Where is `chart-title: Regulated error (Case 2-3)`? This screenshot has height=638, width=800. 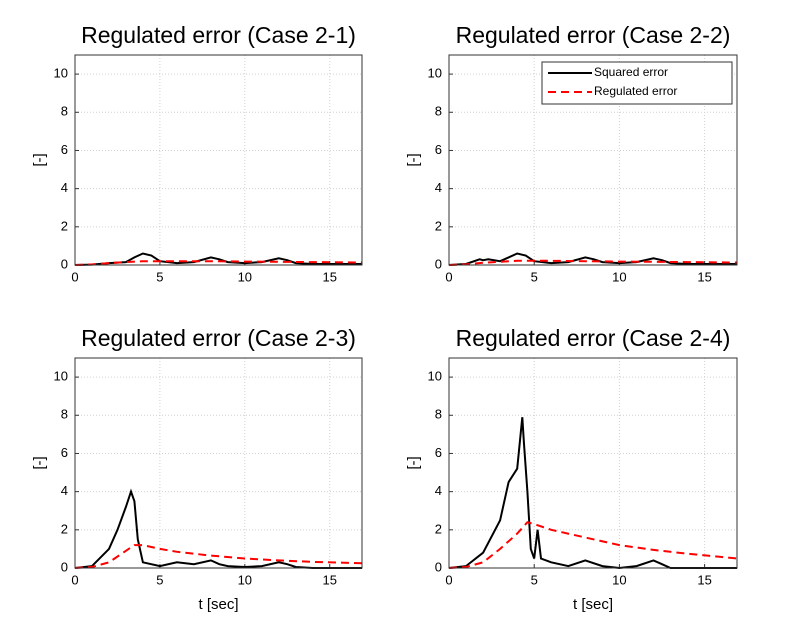
chart-title: Regulated error (Case 2-3) is located at coordinates (218, 338).